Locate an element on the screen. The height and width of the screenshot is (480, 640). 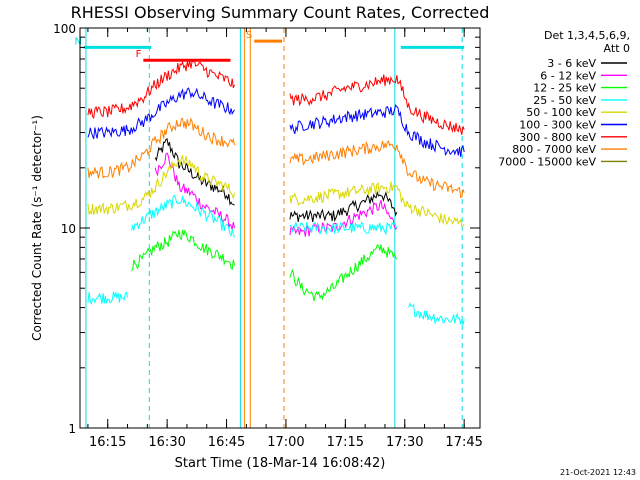
legend-label: 800 - 7000 keV is located at coordinates (554, 149).